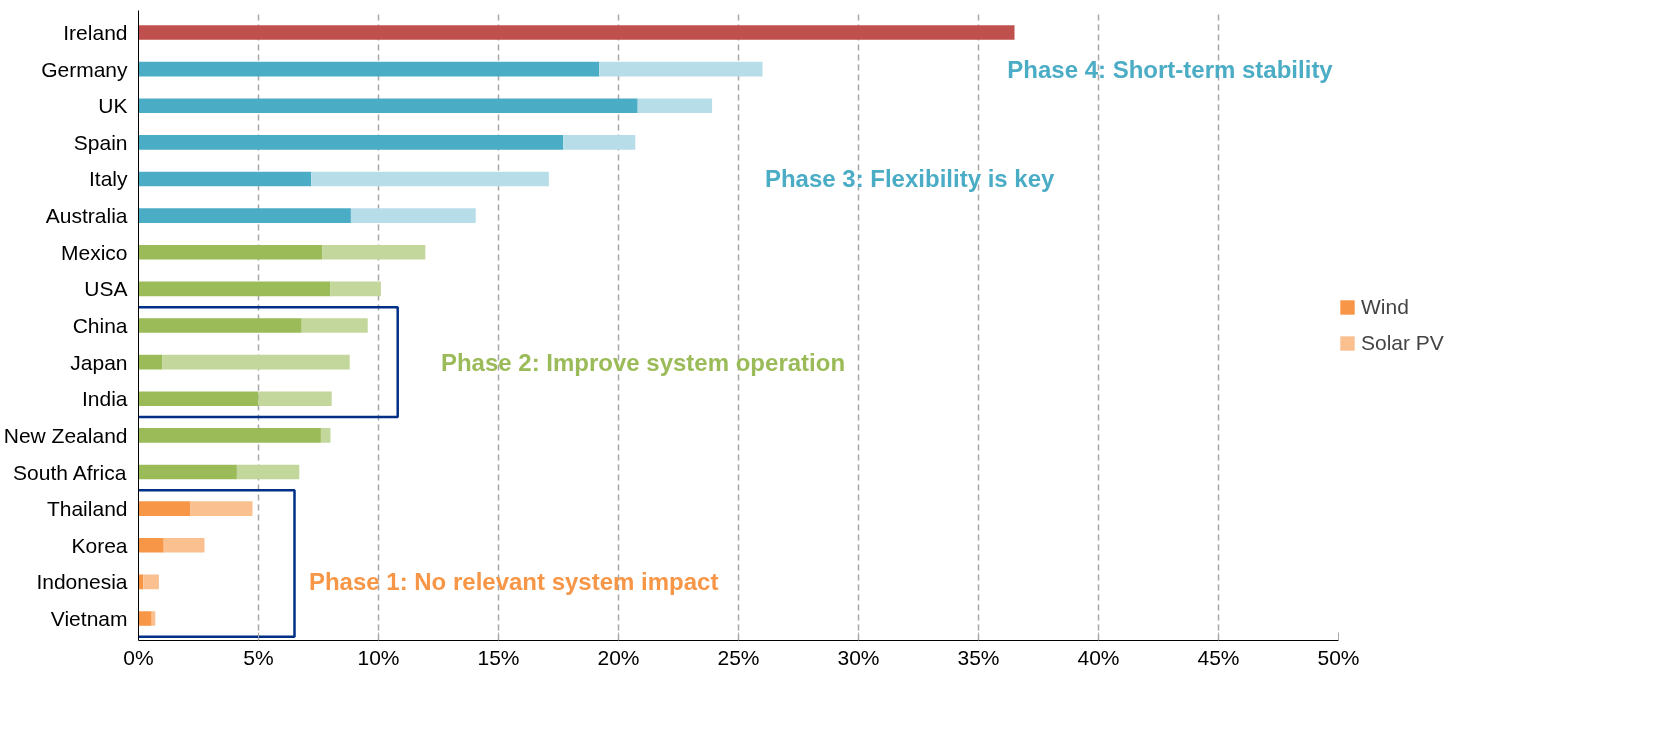 The height and width of the screenshot is (731, 1655). What do you see at coordinates (910, 179) in the screenshot?
I see `annotation: Phase 3: Flexibility is key` at bounding box center [910, 179].